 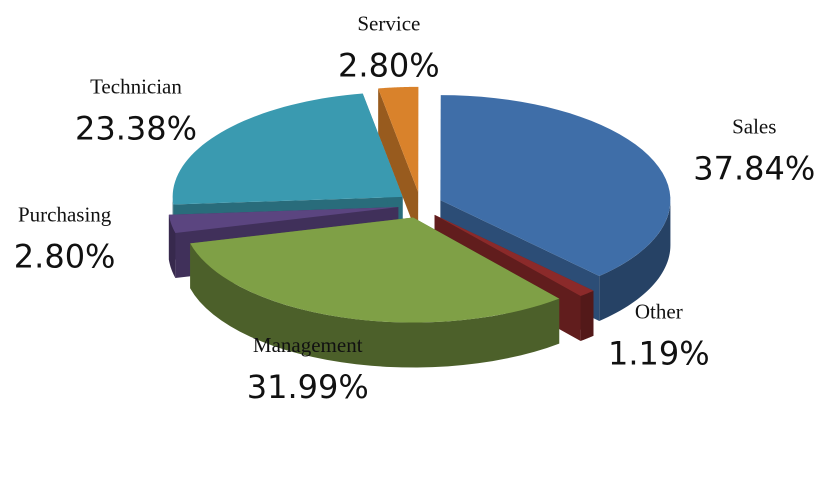 I want to click on slice-value-label: 23.38%, so click(x=136, y=129).